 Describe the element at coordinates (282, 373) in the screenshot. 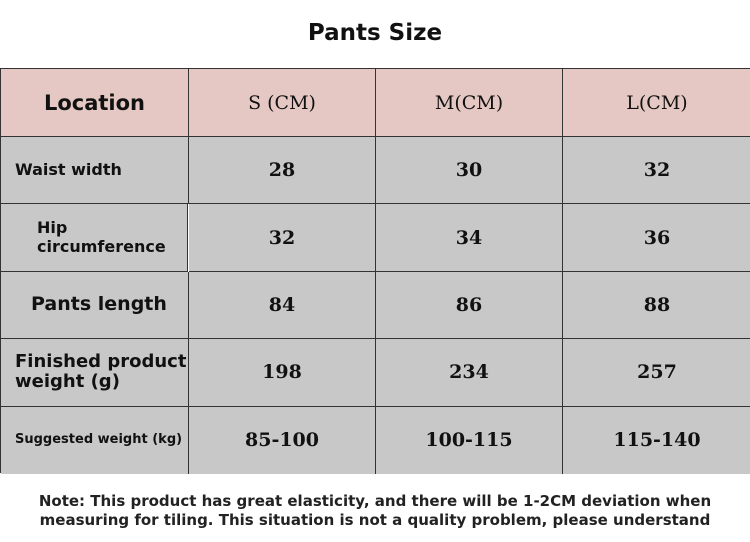

I see `table-cell: 198` at that location.